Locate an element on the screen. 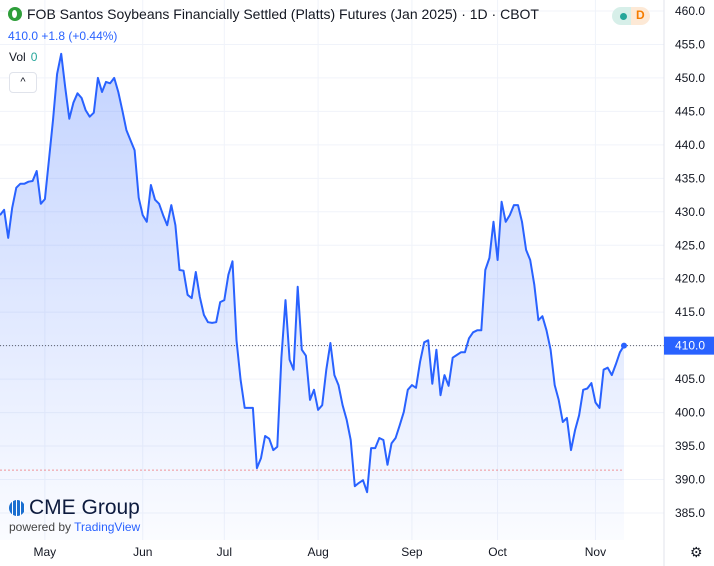 This screenshot has width=714, height=566. tradingview-link: TradingView is located at coordinates (107, 527).